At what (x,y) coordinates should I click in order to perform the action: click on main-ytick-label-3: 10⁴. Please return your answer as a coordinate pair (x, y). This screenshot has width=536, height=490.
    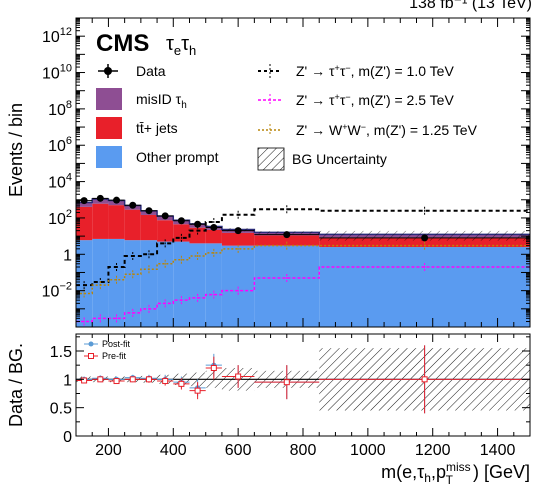
    Looking at the image, I should click on (60, 182).